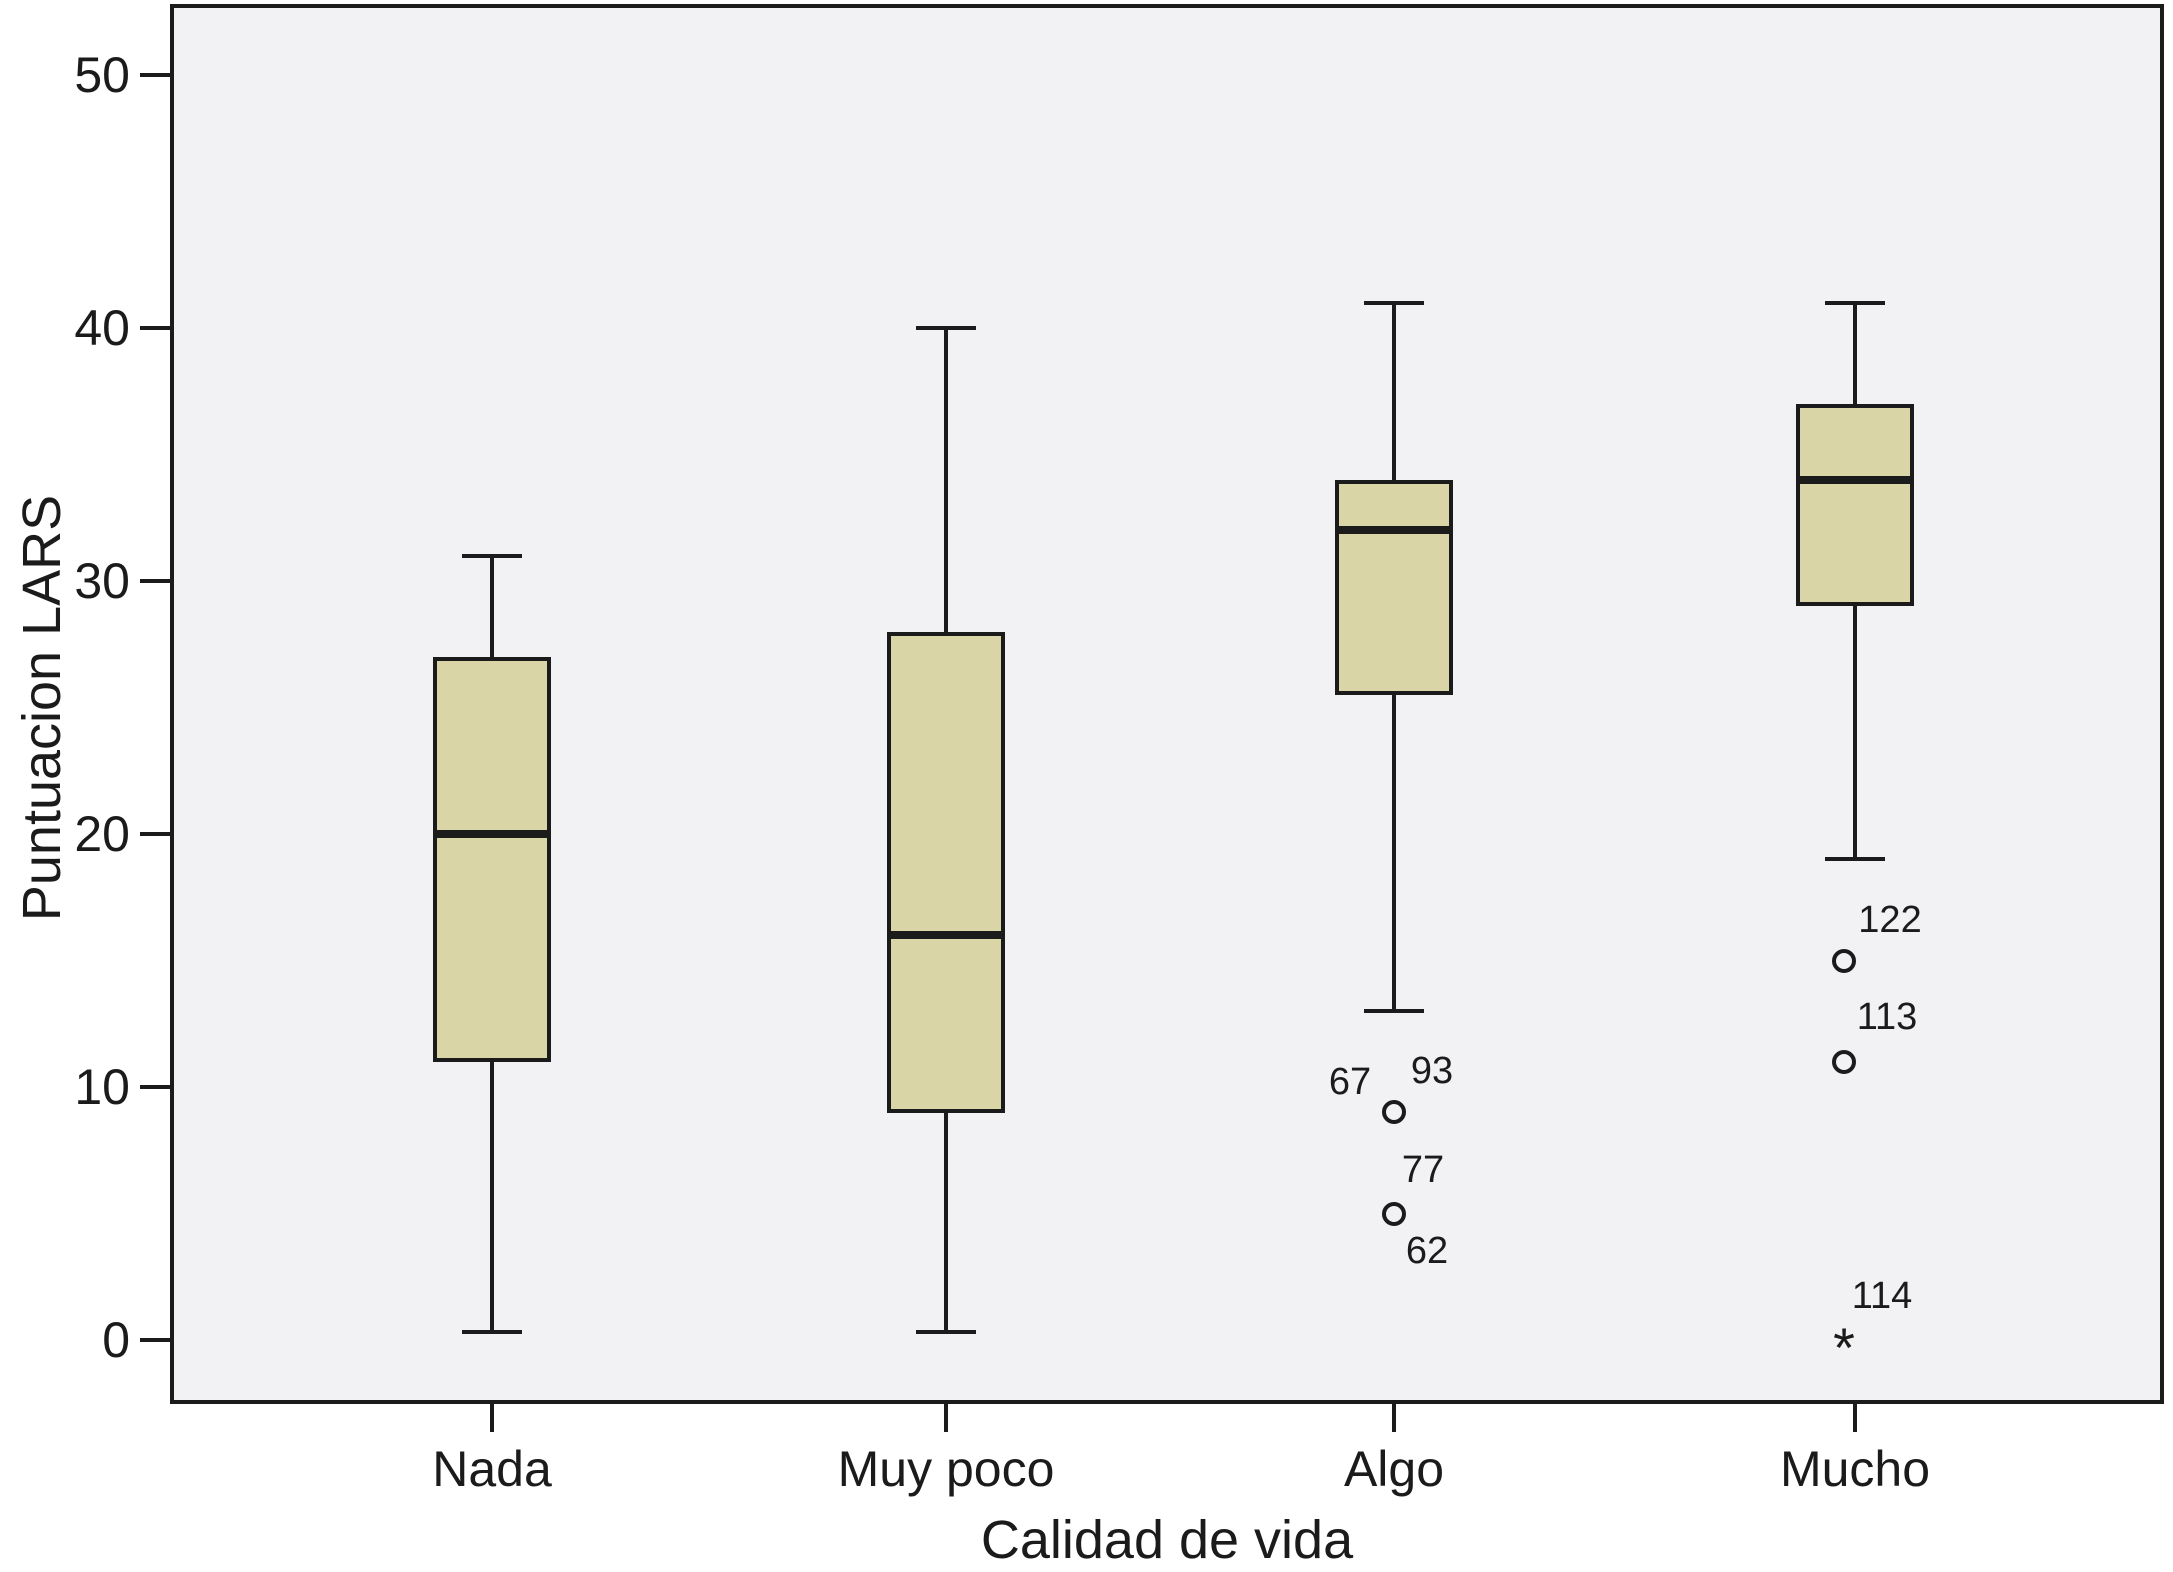 This screenshot has height=1572, width=2173. What do you see at coordinates (102, 1087) in the screenshot?
I see `y-tick-label: 10` at bounding box center [102, 1087].